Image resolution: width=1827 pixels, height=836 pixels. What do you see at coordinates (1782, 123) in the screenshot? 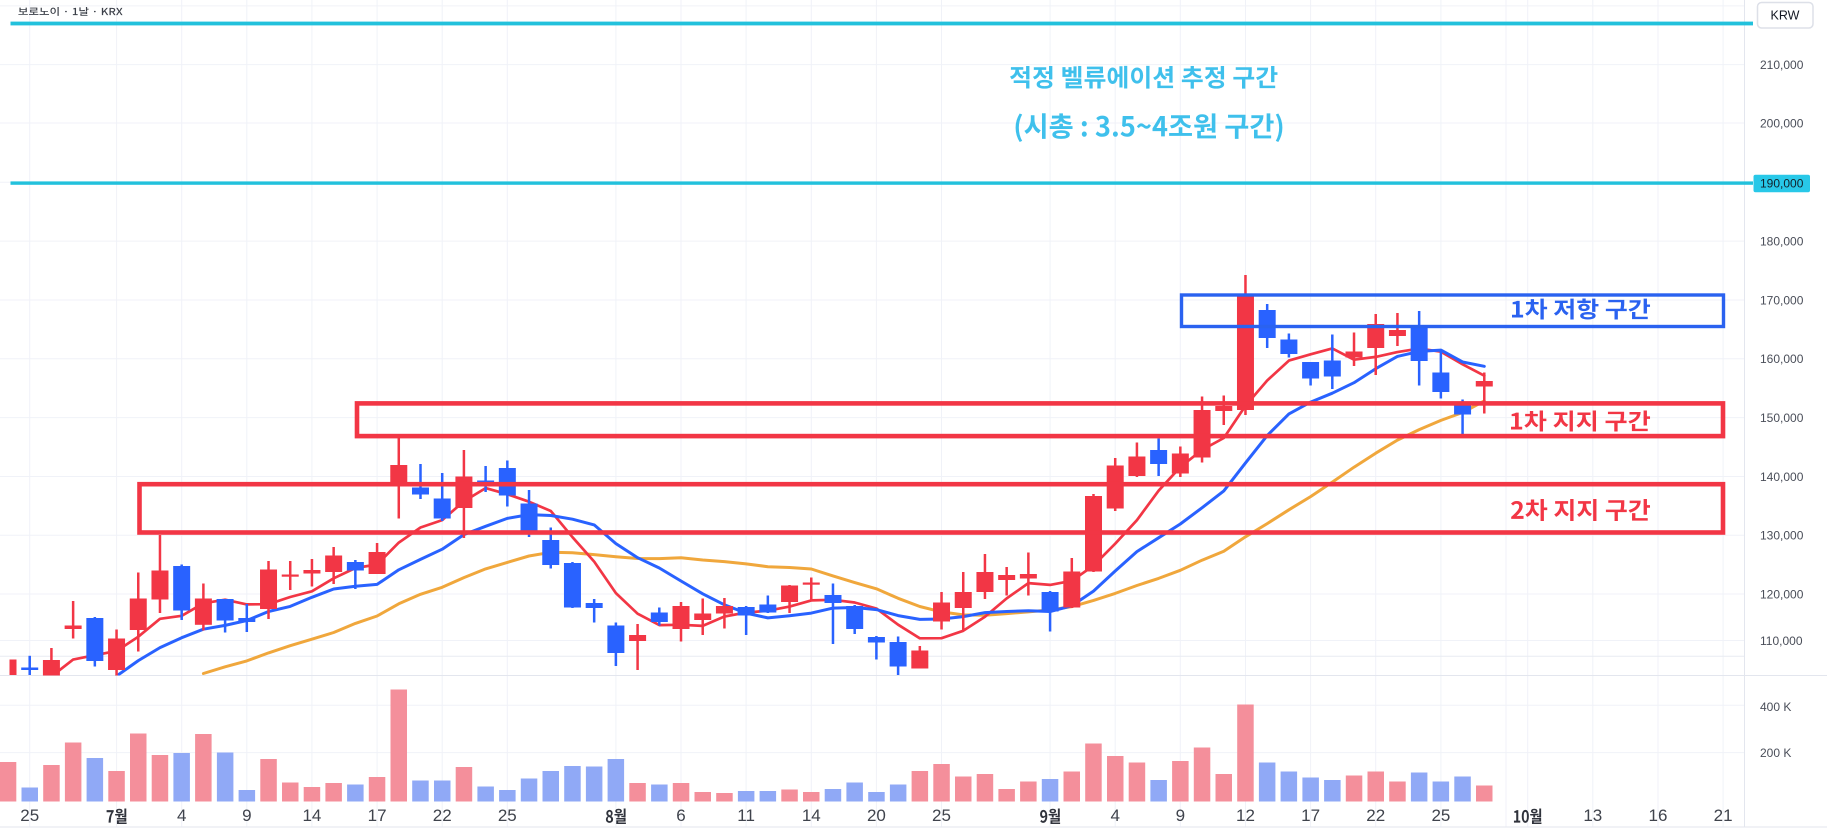
I see `svg-text: 200,000` at bounding box center [1782, 123].